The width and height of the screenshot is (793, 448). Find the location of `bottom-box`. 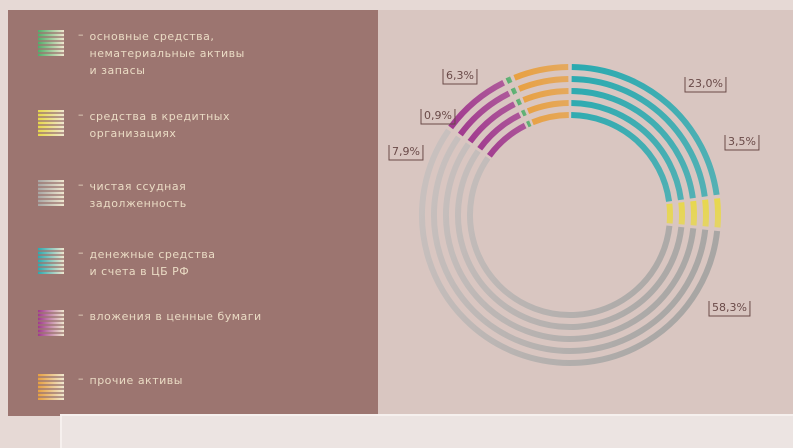

bottom-box is located at coordinates (426, 431).